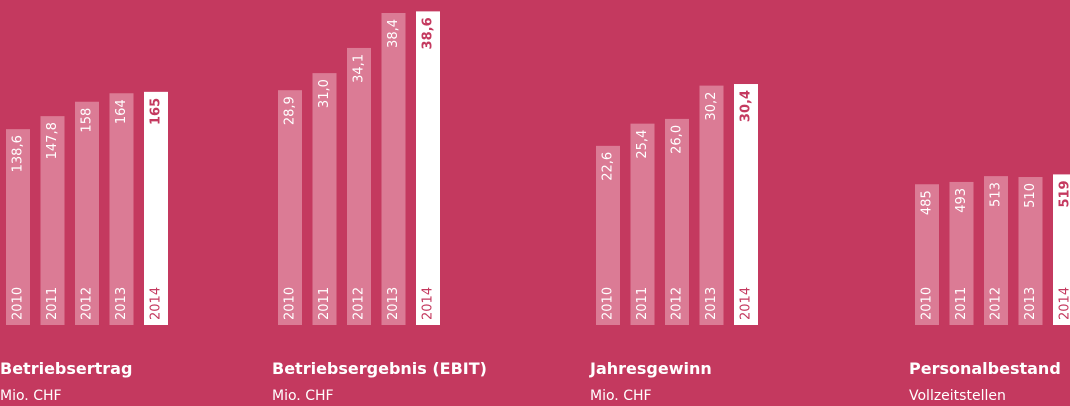 This screenshot has height=406, width=1070. Describe the element at coordinates (1030, 195) in the screenshot. I see `value-label: 510` at that location.